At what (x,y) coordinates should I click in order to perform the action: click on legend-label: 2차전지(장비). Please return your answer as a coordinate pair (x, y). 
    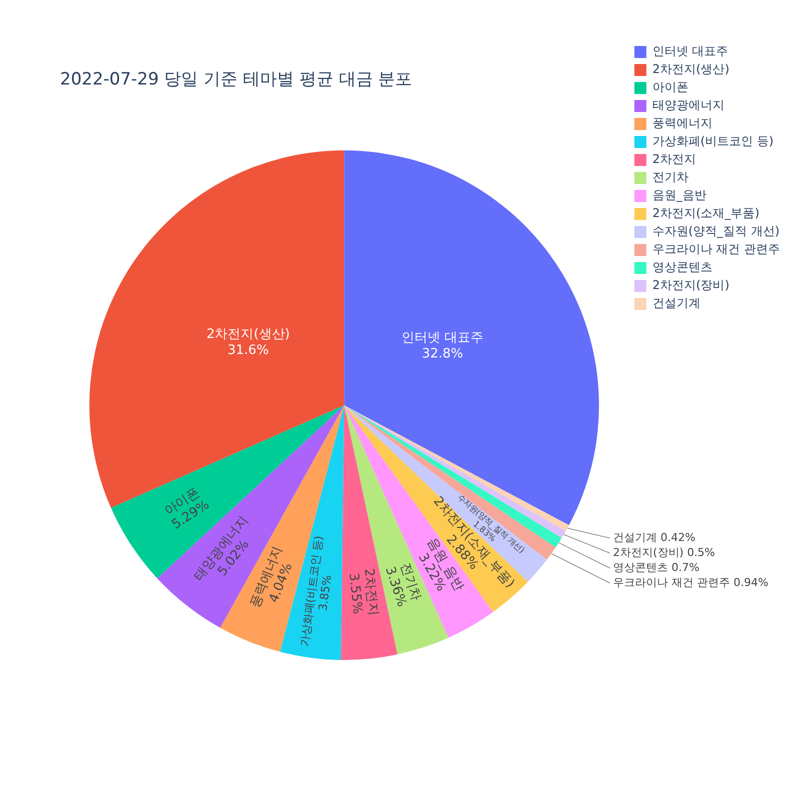
    Looking at the image, I should click on (691, 285).